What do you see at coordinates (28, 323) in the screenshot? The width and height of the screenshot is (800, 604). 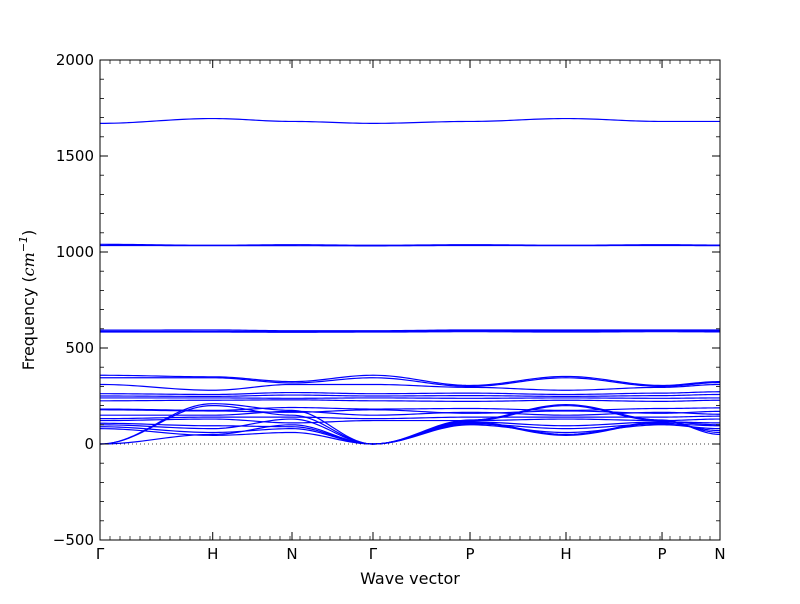 I see `y-axis-label-prefix: Frequency (` at bounding box center [28, 323].